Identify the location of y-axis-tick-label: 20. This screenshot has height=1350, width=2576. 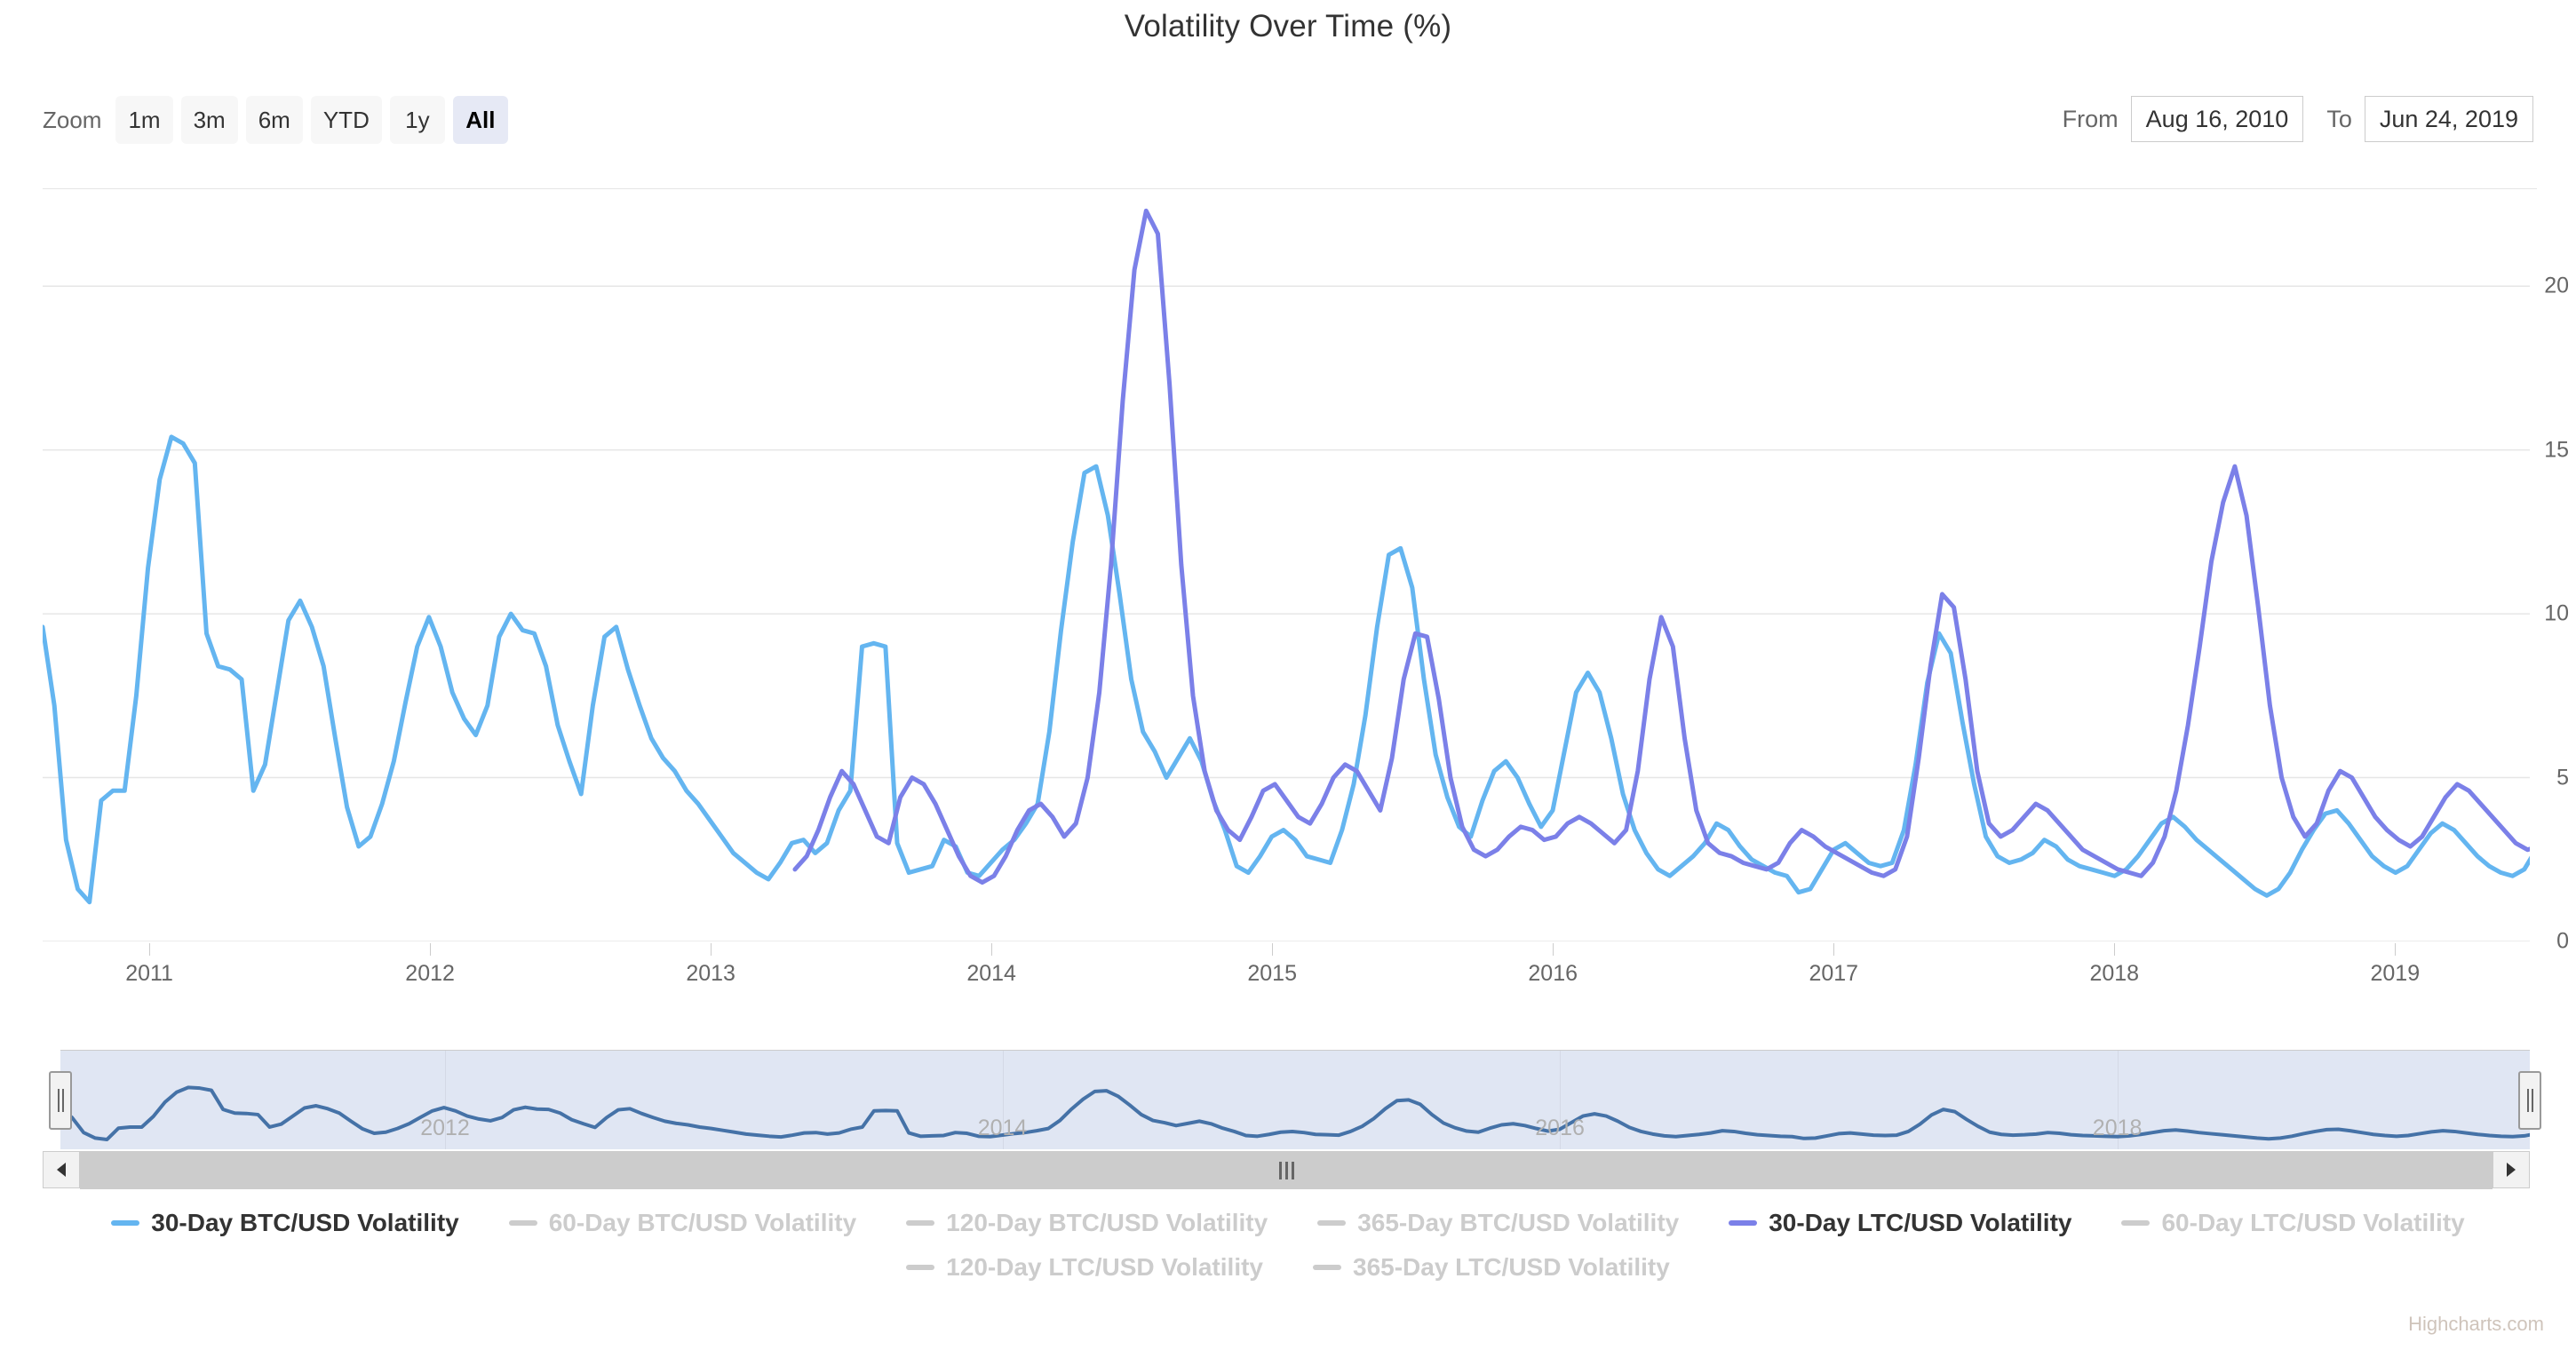
(2556, 286).